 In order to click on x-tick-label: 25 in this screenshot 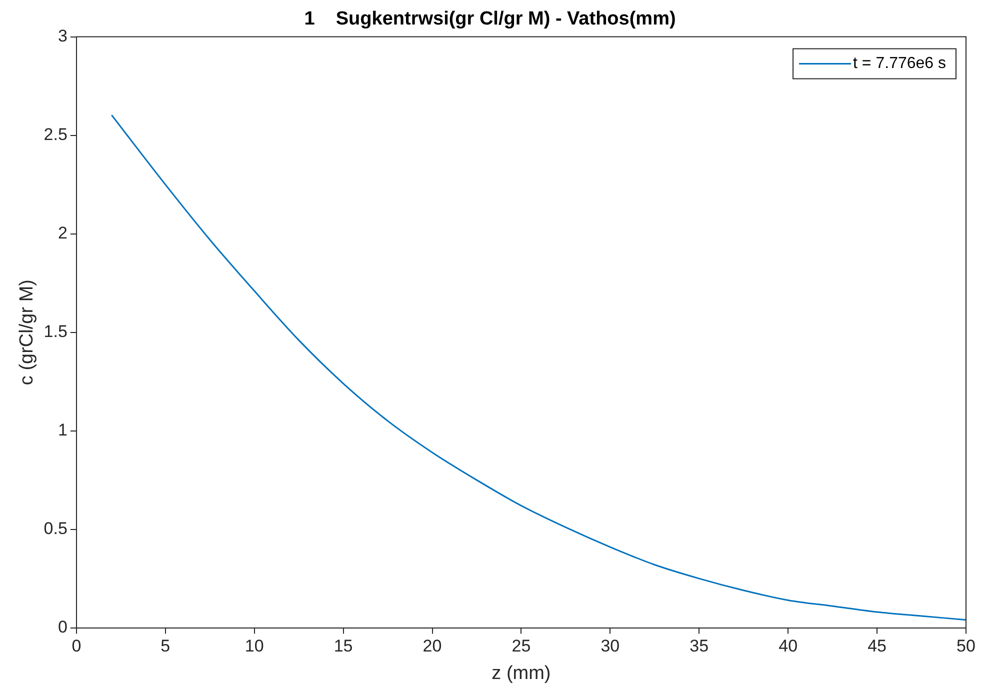, I will do `click(521, 646)`.